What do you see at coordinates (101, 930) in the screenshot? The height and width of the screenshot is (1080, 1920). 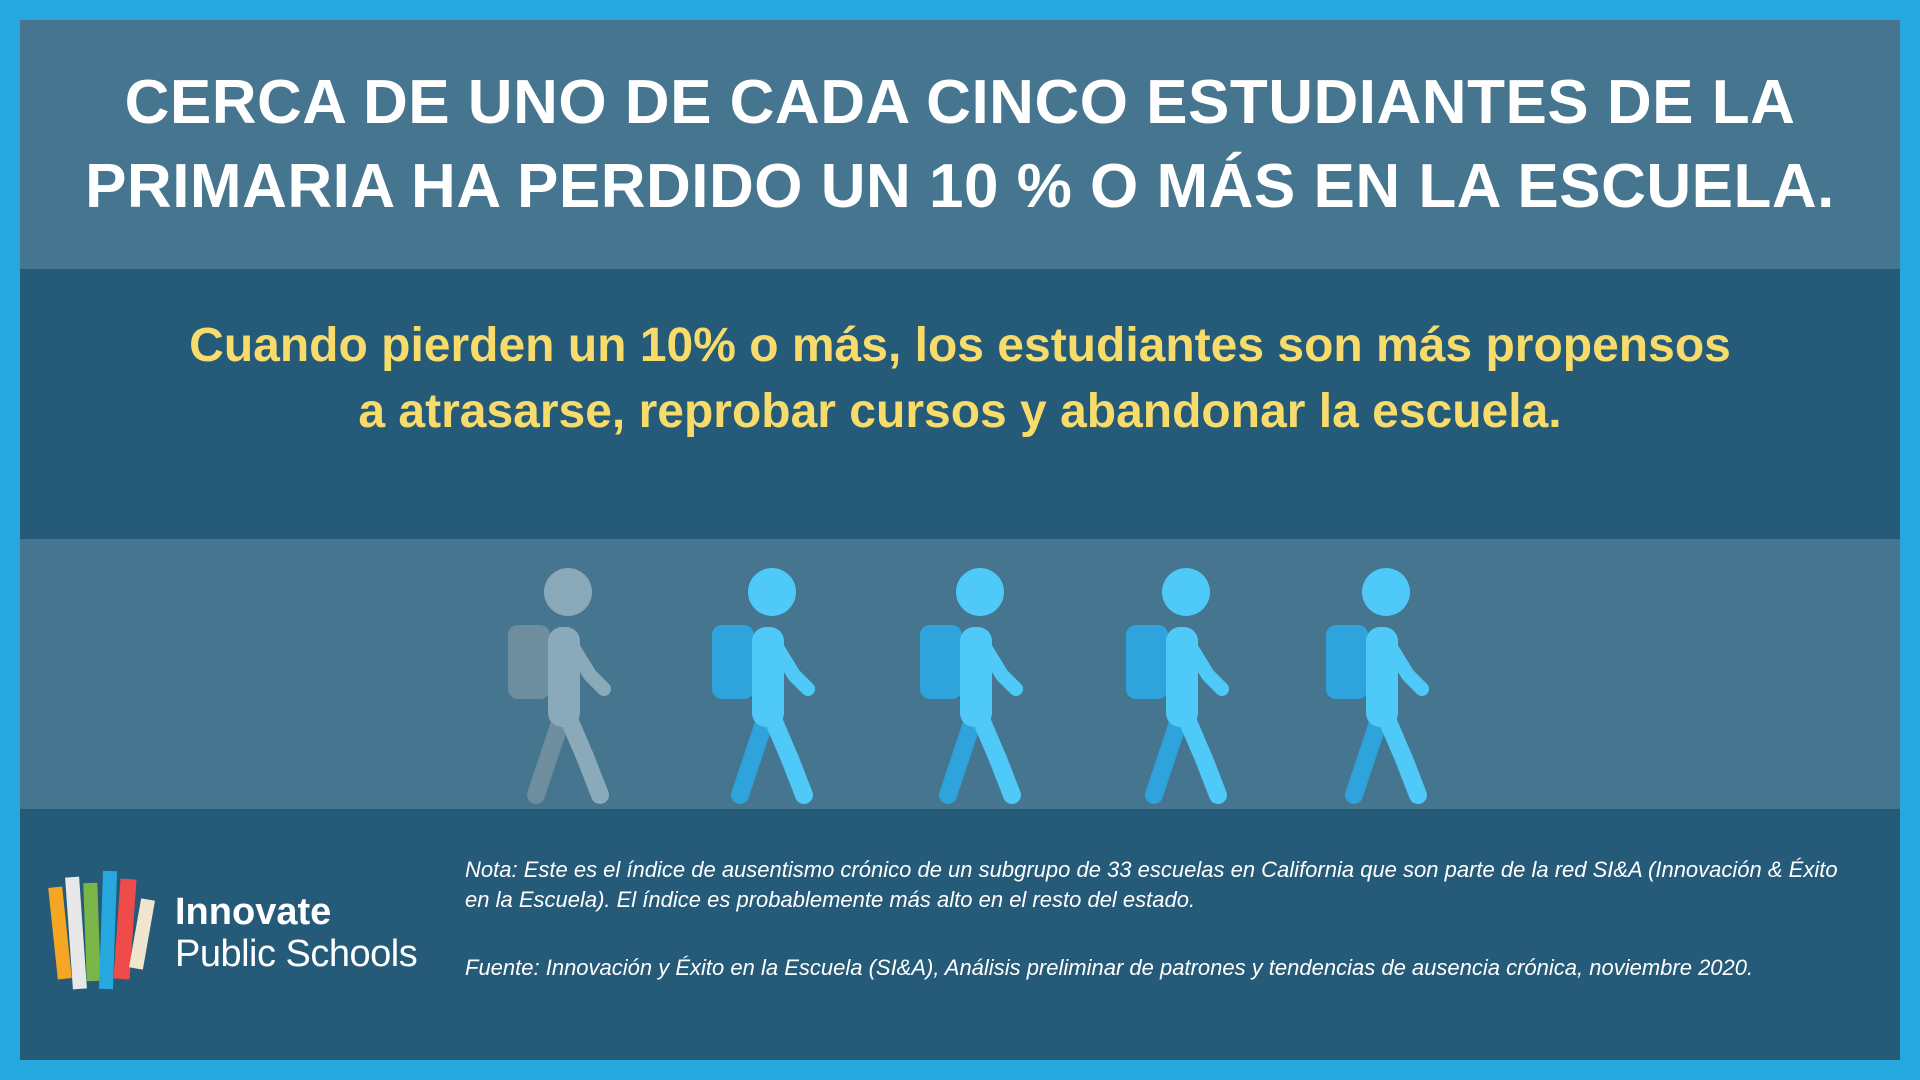 I see `books-logo-icon` at bounding box center [101, 930].